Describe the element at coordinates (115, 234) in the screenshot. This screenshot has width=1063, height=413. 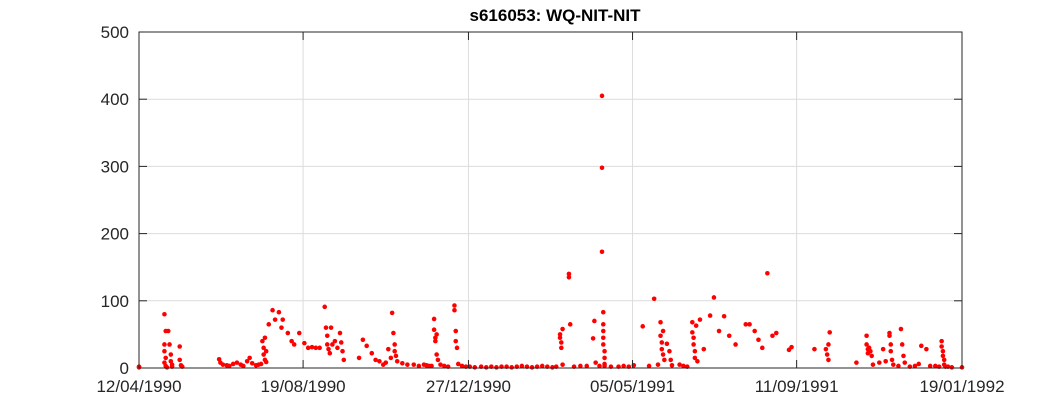
I see `y-tick-label: 200` at that location.